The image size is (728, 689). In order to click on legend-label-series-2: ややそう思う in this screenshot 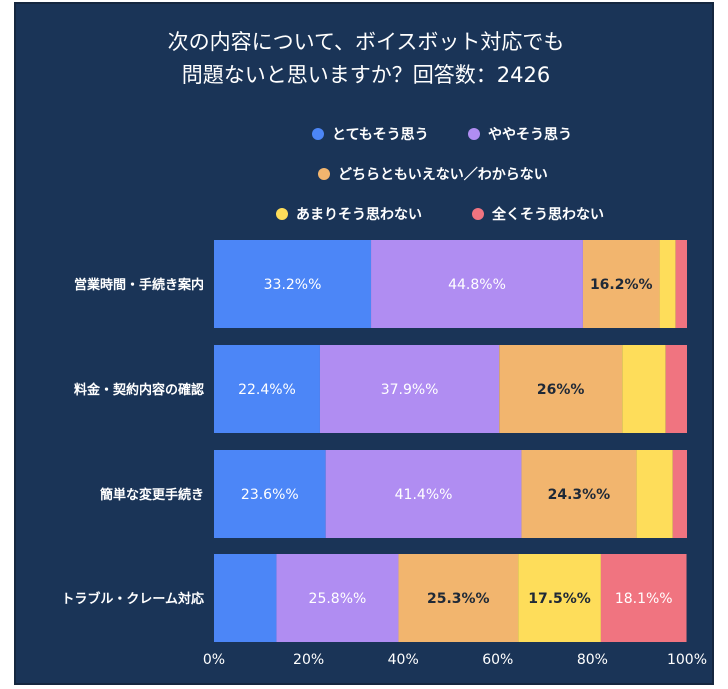, I will do `click(530, 135)`.